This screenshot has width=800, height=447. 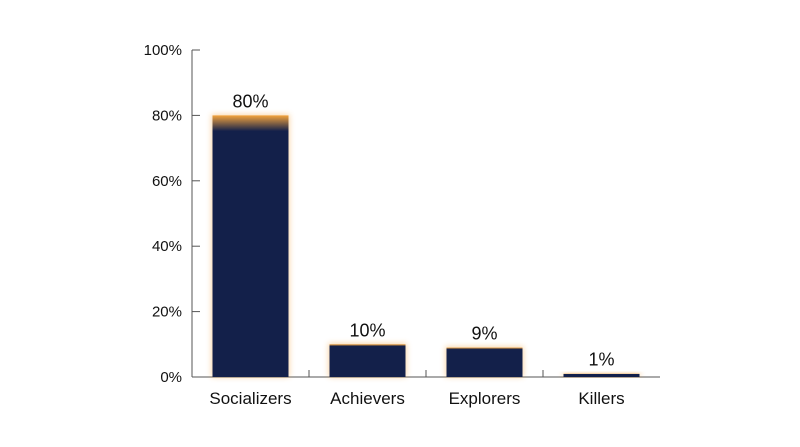 What do you see at coordinates (167, 312) in the screenshot?
I see `y-tick-label: 20%` at bounding box center [167, 312].